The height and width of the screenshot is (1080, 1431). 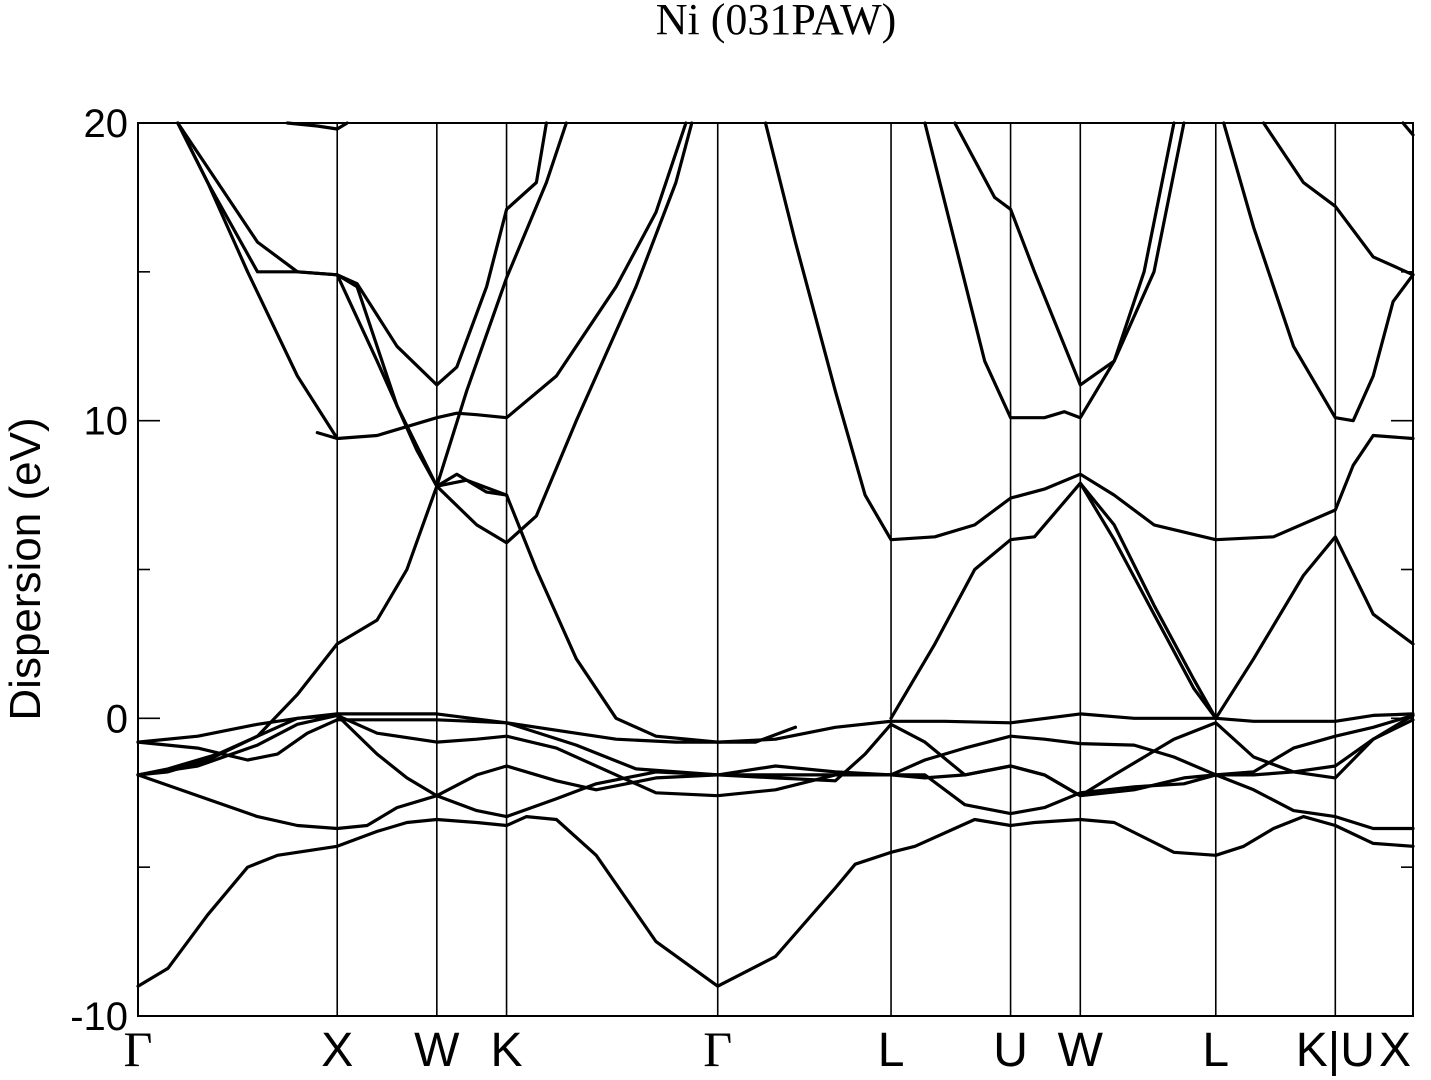 What do you see at coordinates (776, 22) in the screenshot?
I see `chart-title: Ni (031PAW)` at bounding box center [776, 22].